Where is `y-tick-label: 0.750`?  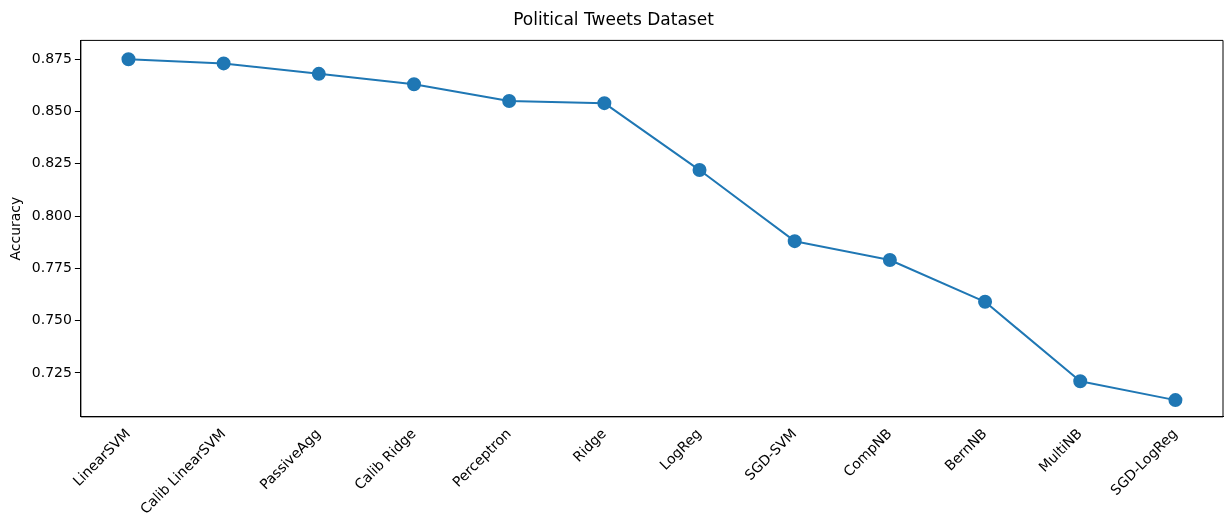 y-tick-label: 0.750 is located at coordinates (51, 319).